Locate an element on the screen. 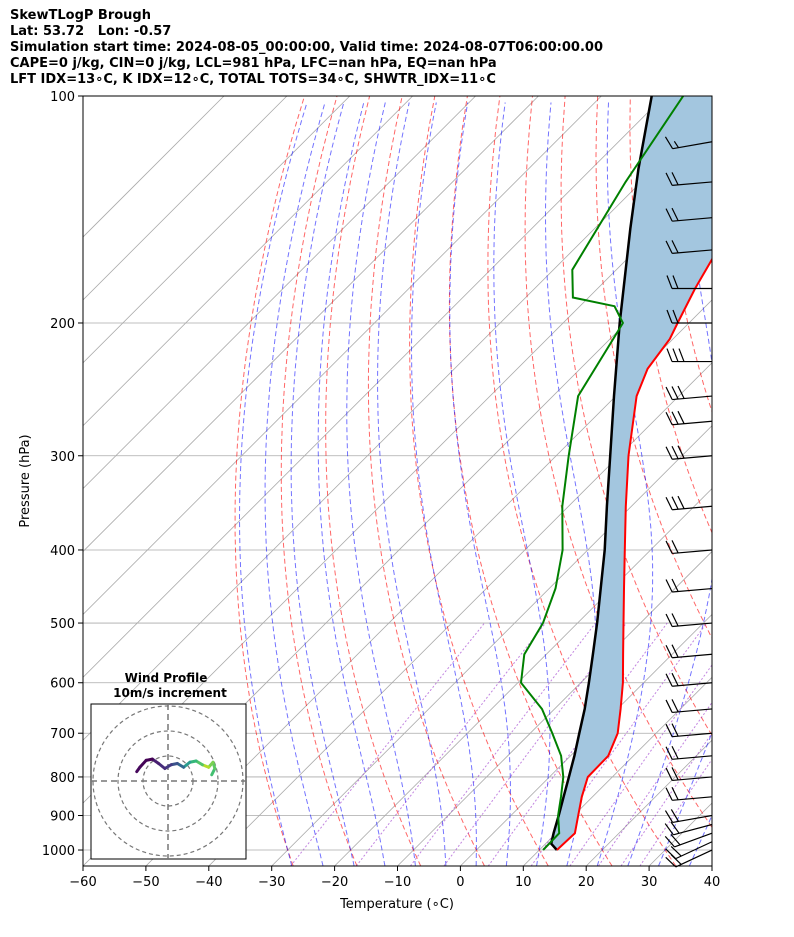  y-tick-label: 800 is located at coordinates (62, 778).